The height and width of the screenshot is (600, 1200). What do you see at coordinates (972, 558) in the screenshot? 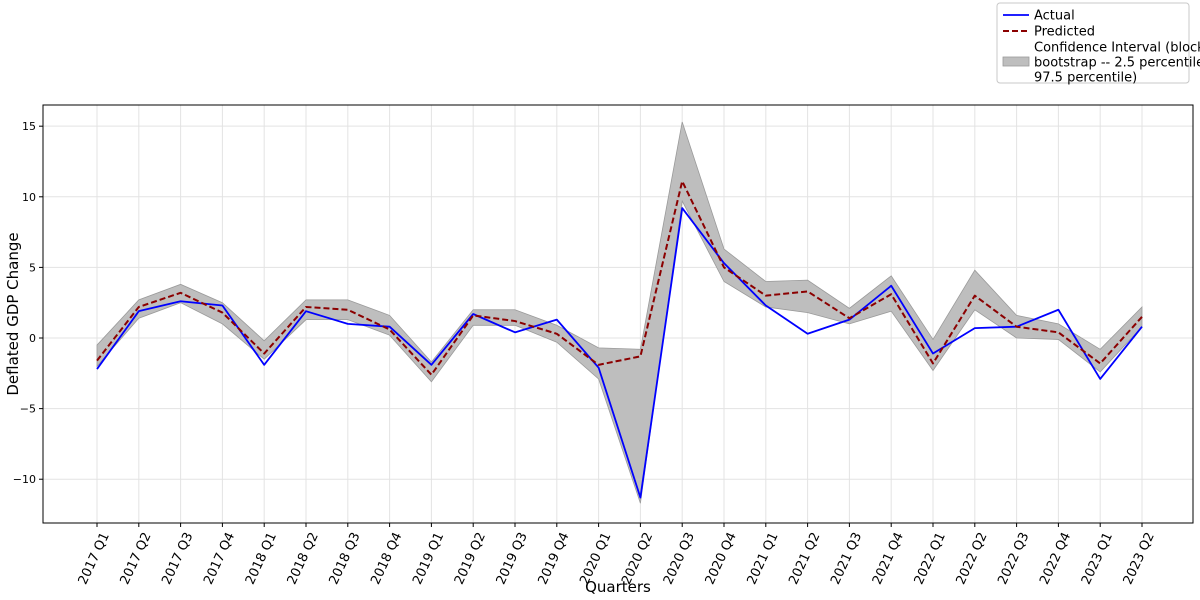
I see `x-tick-label: 2022 Q2` at bounding box center [972, 558].